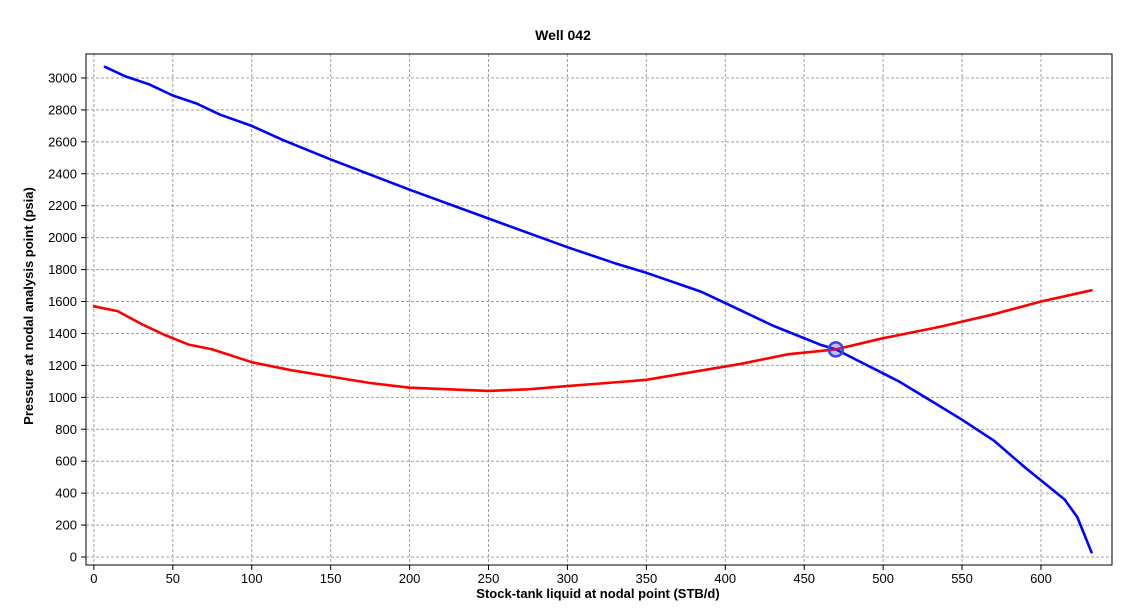 This screenshot has width=1124, height=608. I want to click on marker-layer, so click(836, 349).